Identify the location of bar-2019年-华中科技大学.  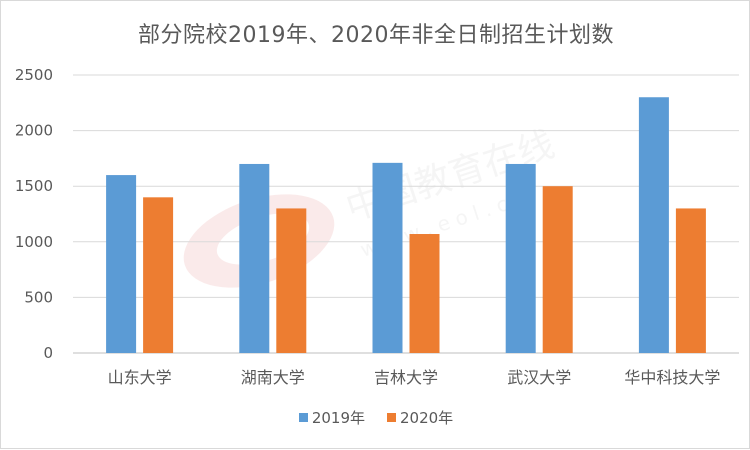
(653, 225).